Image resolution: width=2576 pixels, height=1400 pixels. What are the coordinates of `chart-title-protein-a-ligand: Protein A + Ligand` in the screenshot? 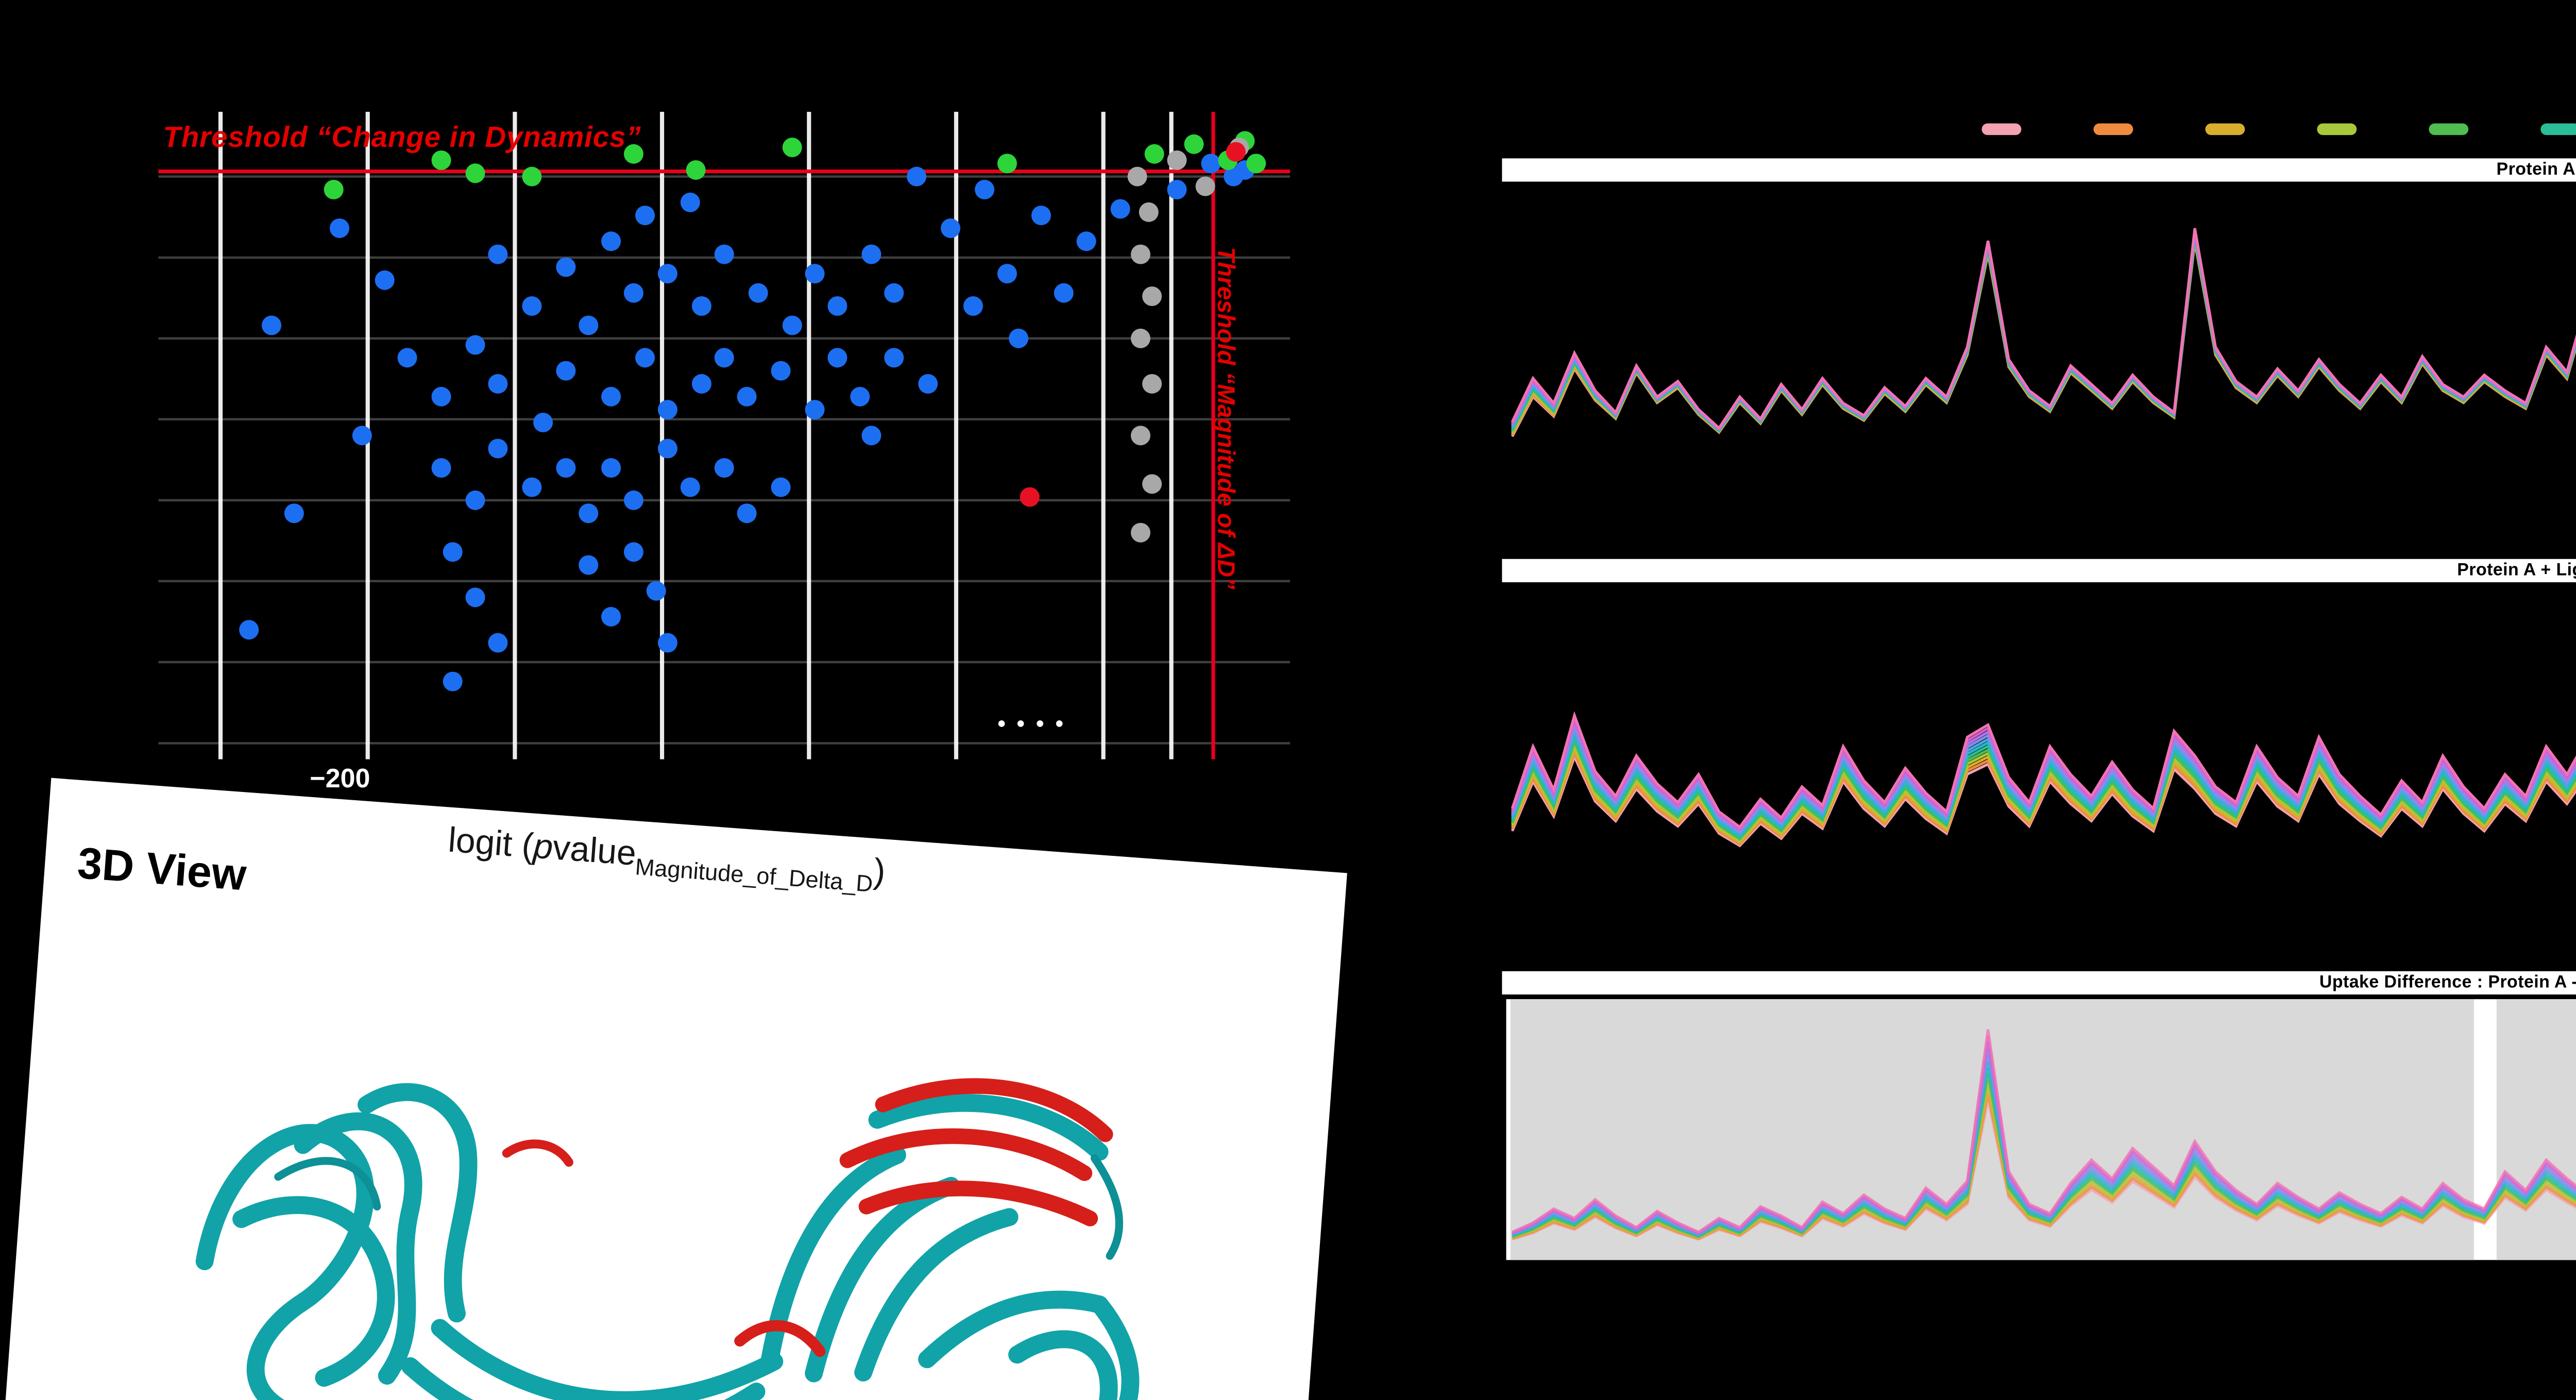 It's located at (2039, 570).